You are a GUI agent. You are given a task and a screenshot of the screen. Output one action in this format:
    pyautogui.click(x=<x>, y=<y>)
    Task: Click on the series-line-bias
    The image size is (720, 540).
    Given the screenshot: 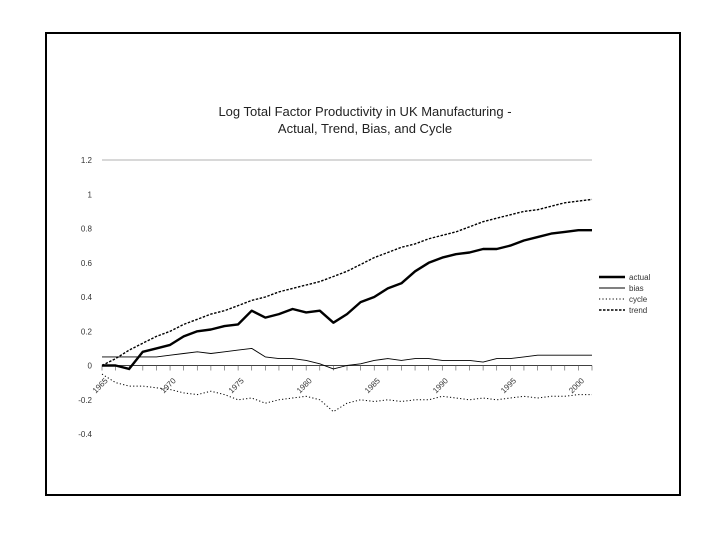 What is the action you would take?
    pyautogui.click(x=347, y=358)
    